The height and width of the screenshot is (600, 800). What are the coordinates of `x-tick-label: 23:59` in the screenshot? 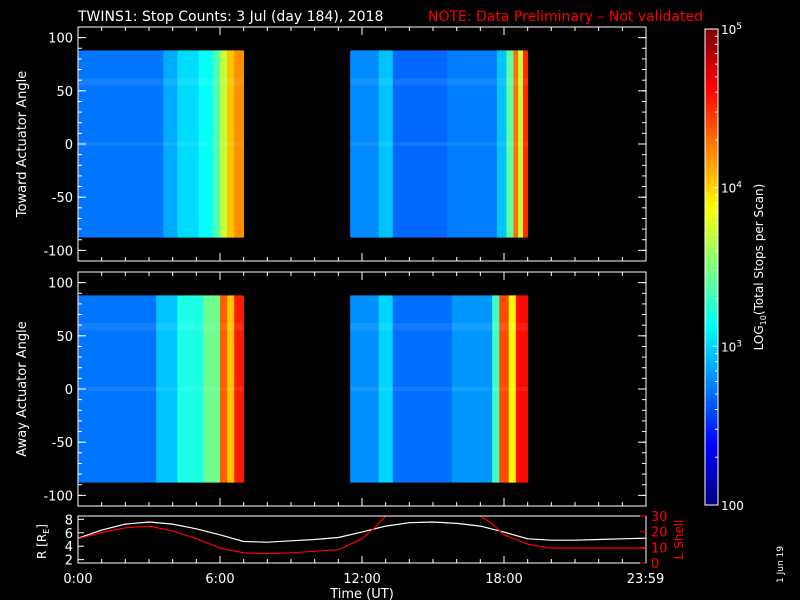 It's located at (645, 579).